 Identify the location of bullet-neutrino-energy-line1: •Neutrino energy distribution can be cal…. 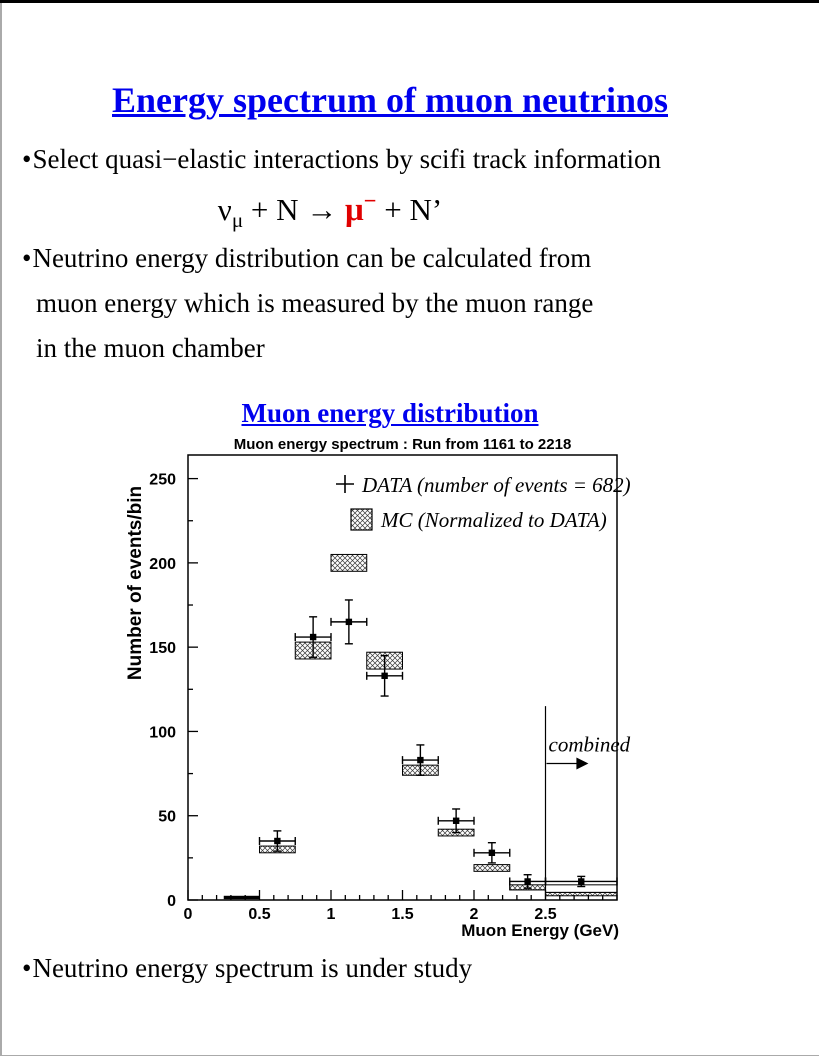
(306, 258).